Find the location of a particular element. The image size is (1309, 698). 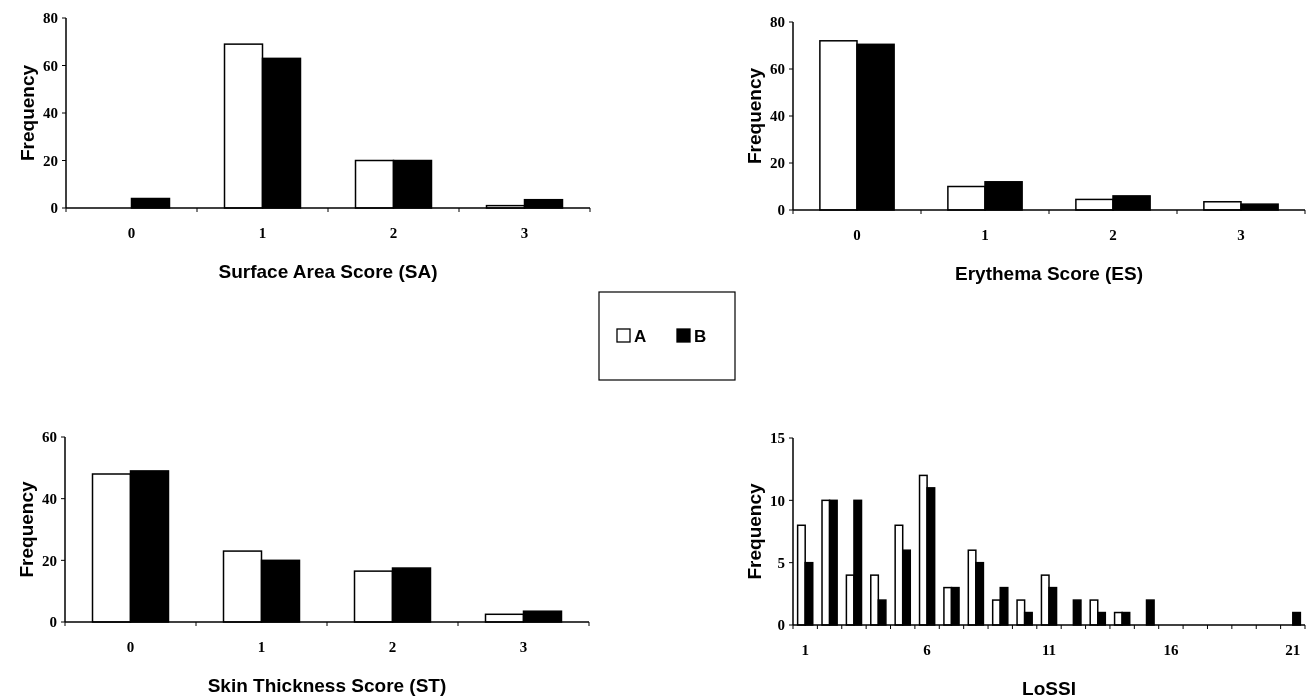

x-axis-title: Surface Area Score (SA) is located at coordinates (328, 271).